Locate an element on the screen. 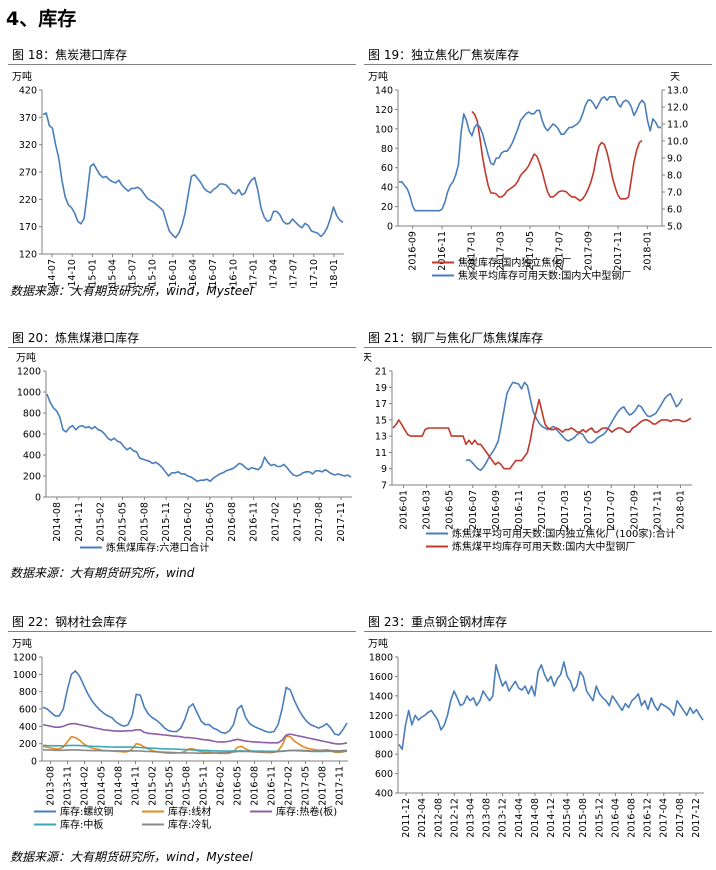 The height and width of the screenshot is (870, 716). x-tick-label: 2017-05 is located at coordinates (297, 522).